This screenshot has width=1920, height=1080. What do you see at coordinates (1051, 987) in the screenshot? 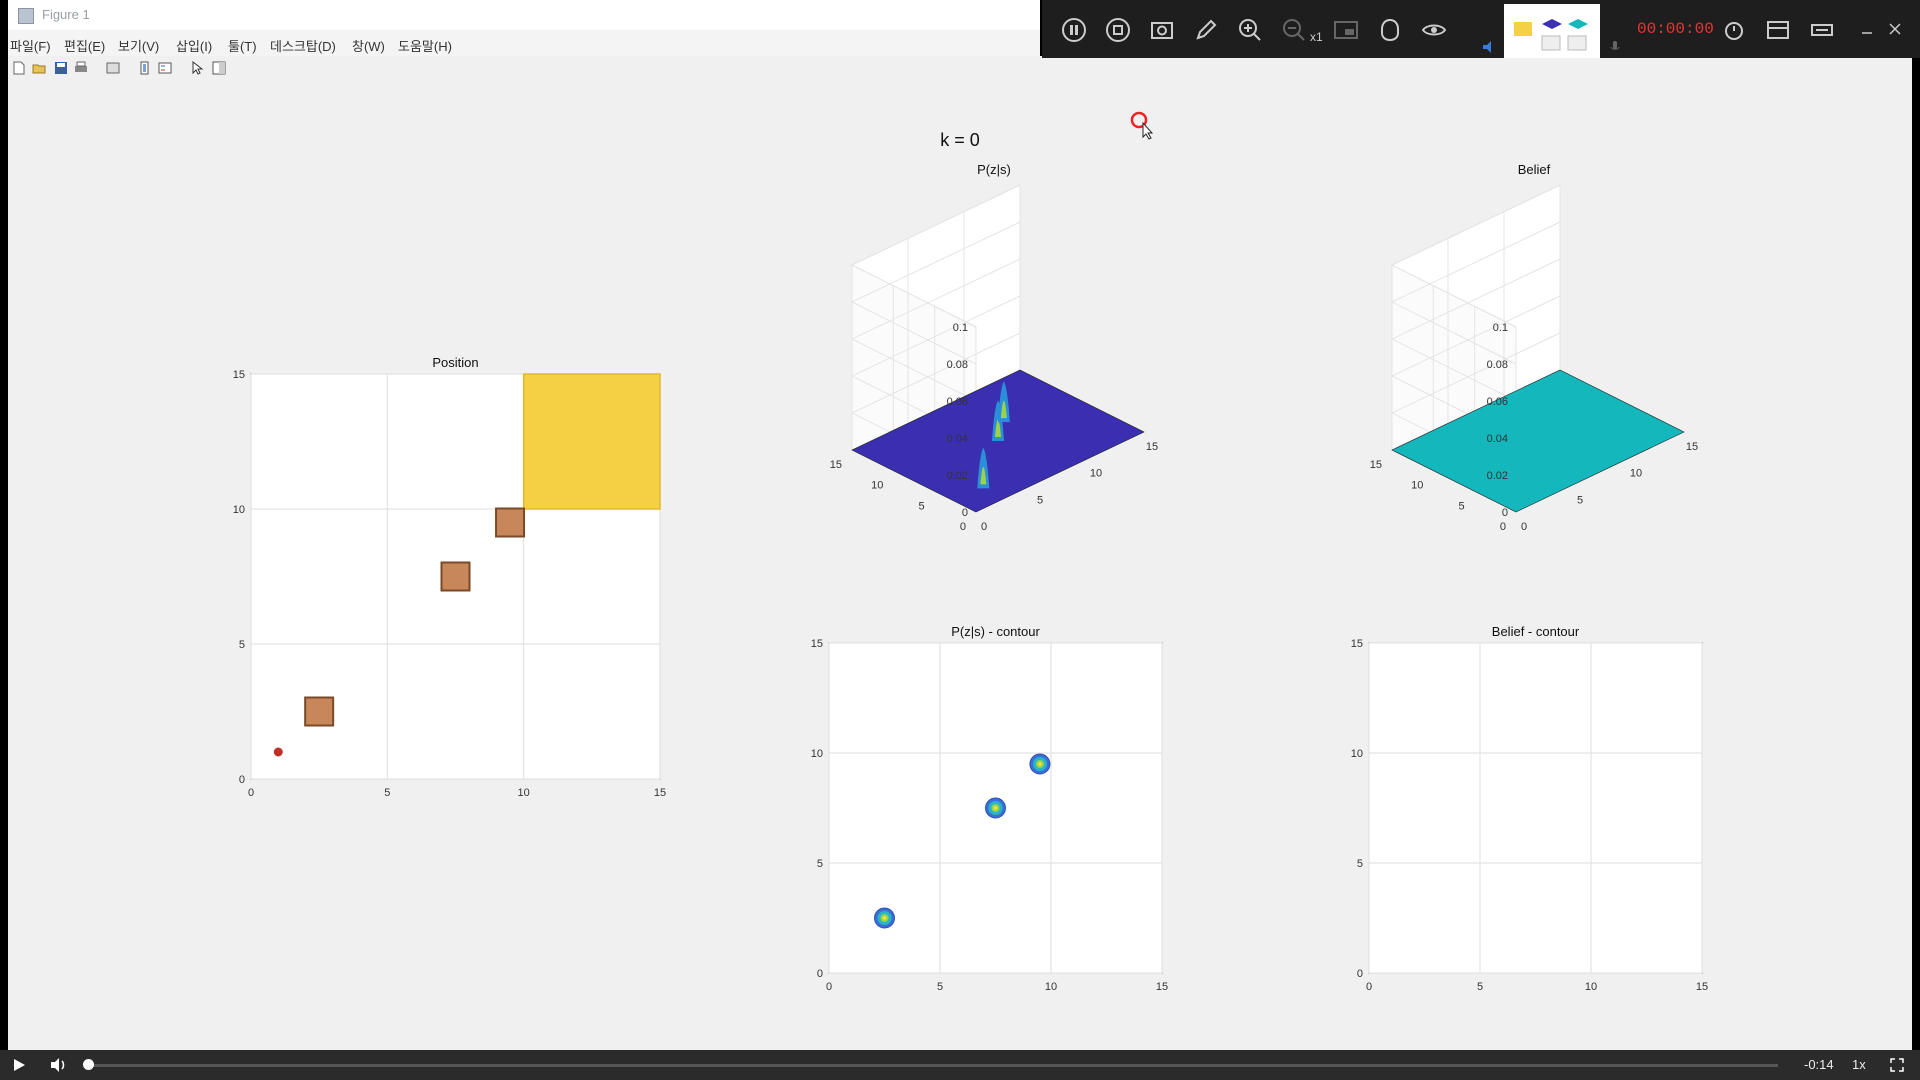
I see `pzs-contour-xtick-label: 10` at bounding box center [1051, 987].